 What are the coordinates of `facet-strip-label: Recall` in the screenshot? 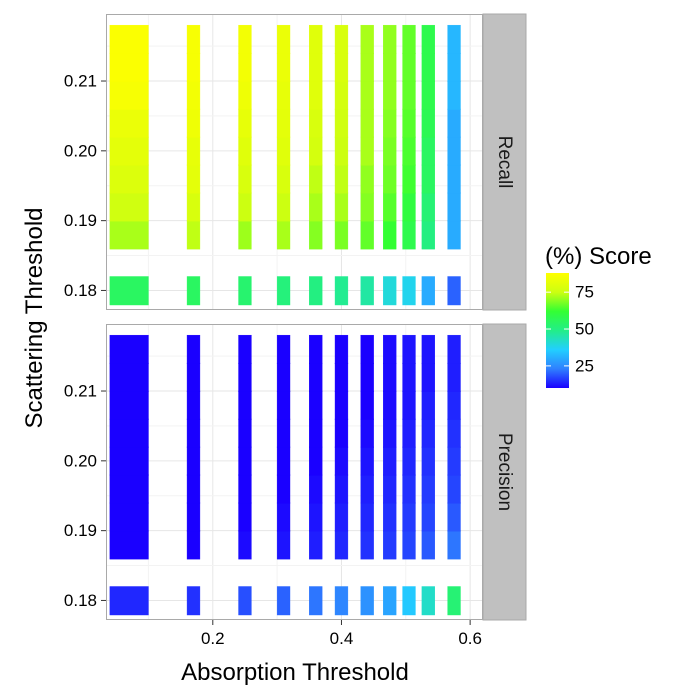 It's located at (504, 162).